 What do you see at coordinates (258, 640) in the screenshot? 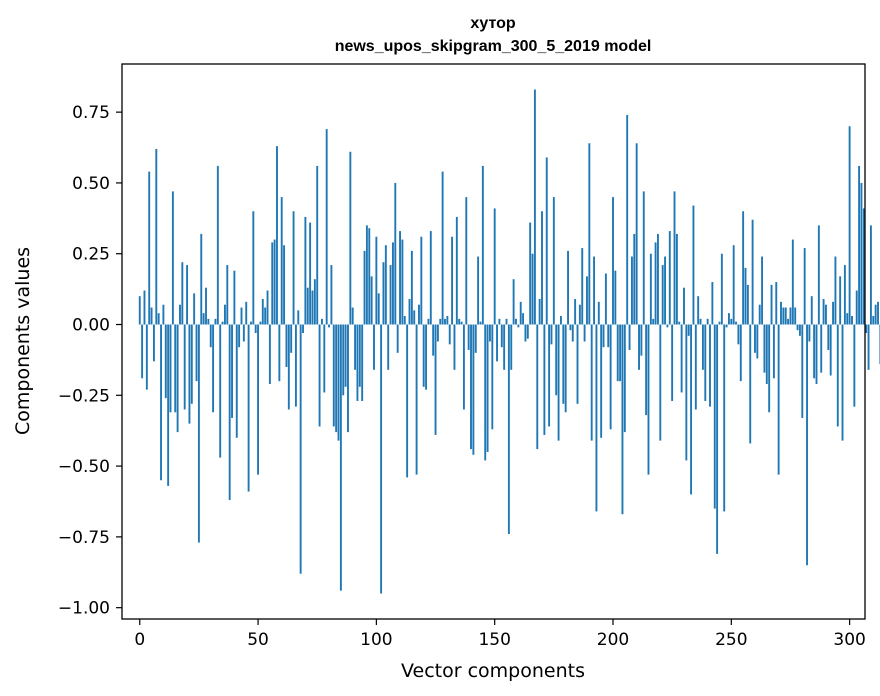
I see `x-tick-label: 50` at bounding box center [258, 640].